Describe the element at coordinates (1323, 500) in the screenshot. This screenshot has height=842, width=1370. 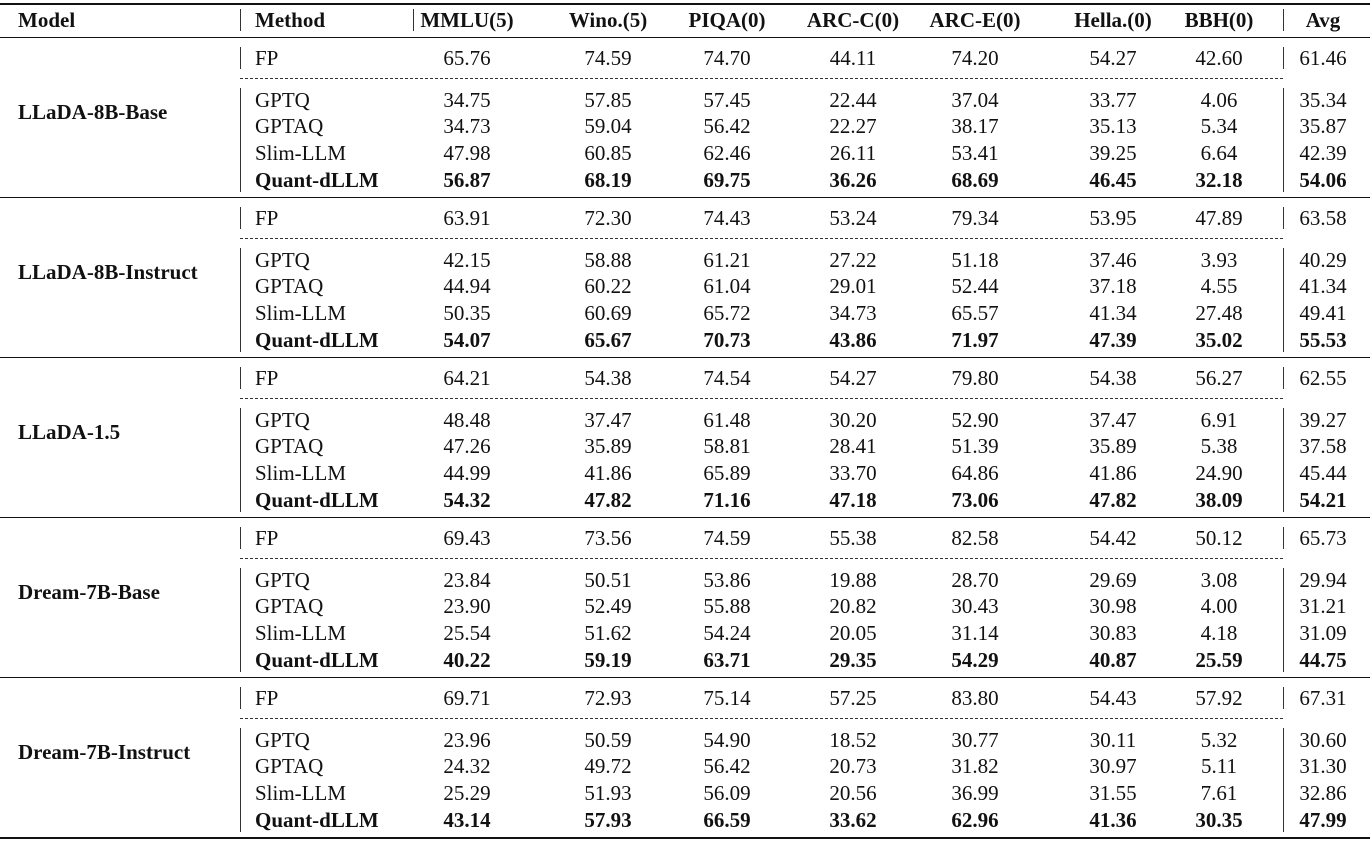
I see `score: 54.21` at that location.